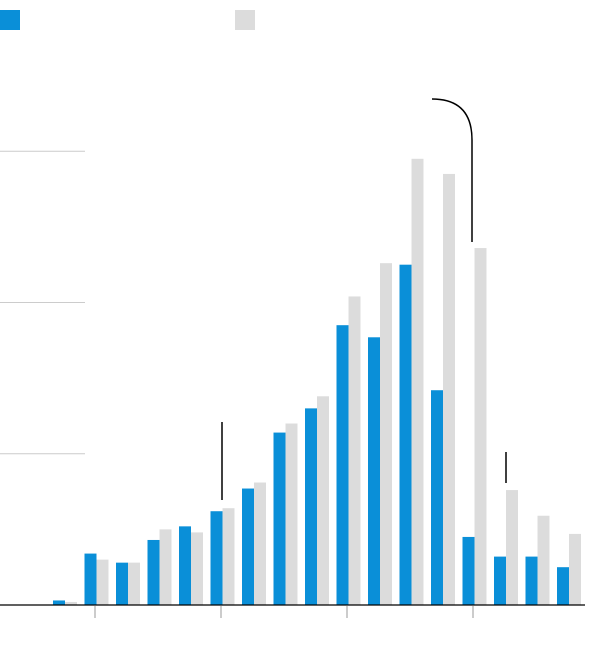 The height and width of the screenshot is (654, 600). Describe the element at coordinates (452, 170) in the screenshot. I see `annotation-bracket` at that location.